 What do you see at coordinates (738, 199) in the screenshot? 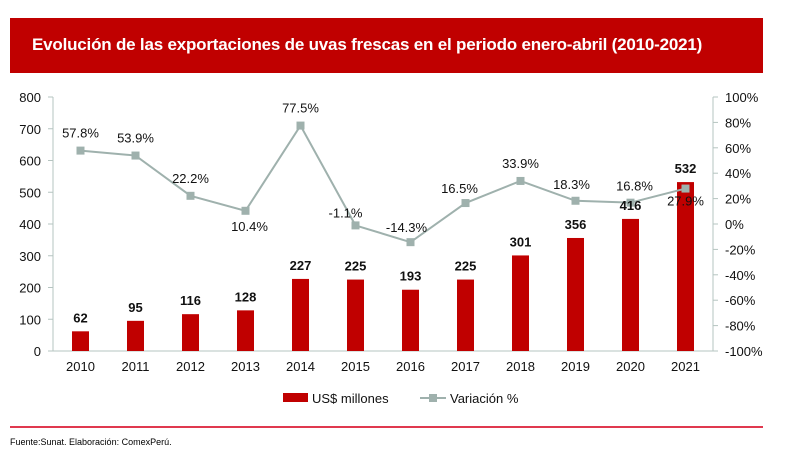
I see `right-y-tick-label: 20%` at bounding box center [738, 199].